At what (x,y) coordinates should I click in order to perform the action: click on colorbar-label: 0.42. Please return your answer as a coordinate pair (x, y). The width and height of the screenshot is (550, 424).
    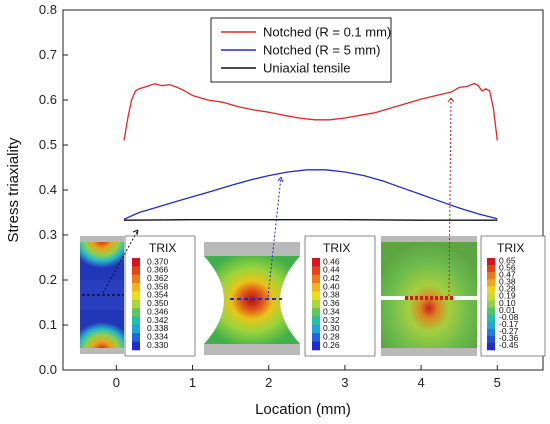
    Looking at the image, I should click on (331, 278).